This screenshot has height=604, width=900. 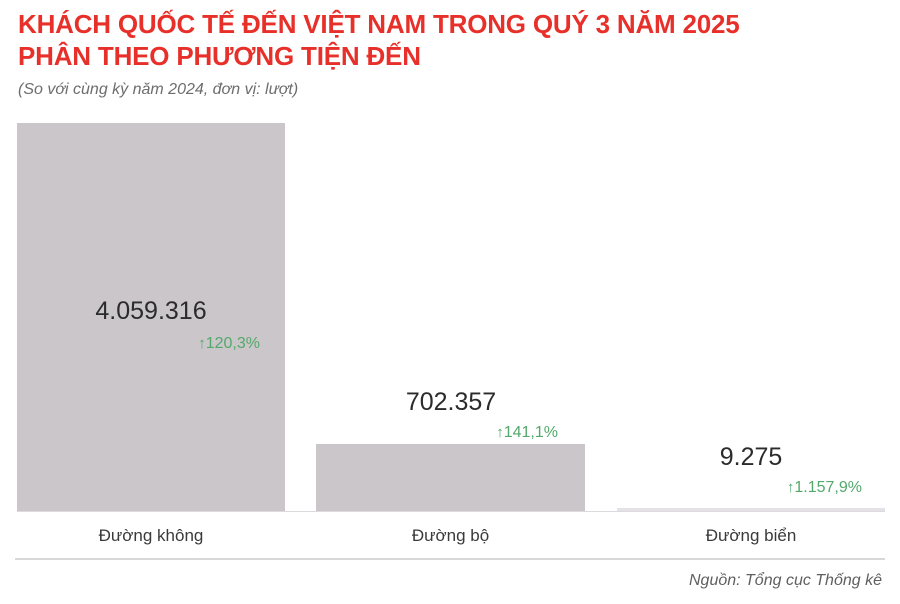 I want to click on category-label-duong-khong: Đường không, so click(x=151, y=535).